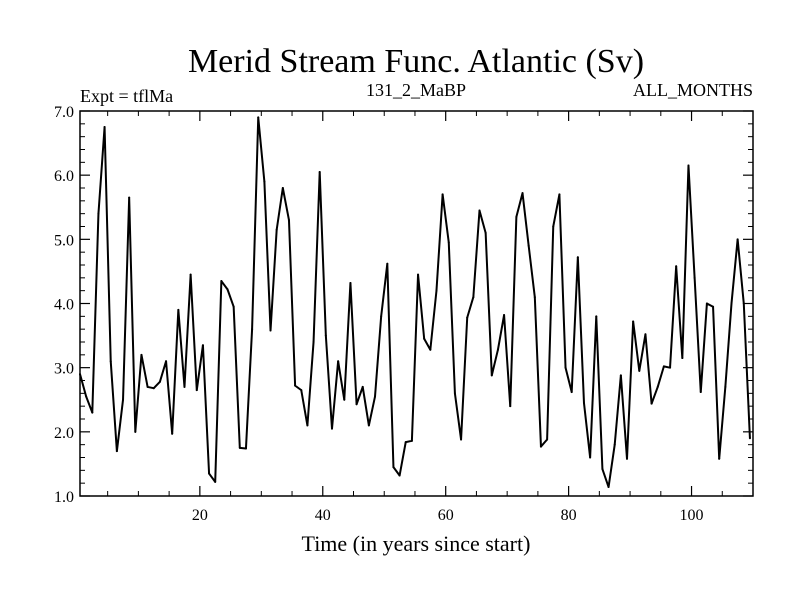 Image resolution: width=800 pixels, height=600 pixels. Describe the element at coordinates (416, 61) in the screenshot. I see `chart-title: Merid Stream Func. Atlantic (Sv)` at that location.